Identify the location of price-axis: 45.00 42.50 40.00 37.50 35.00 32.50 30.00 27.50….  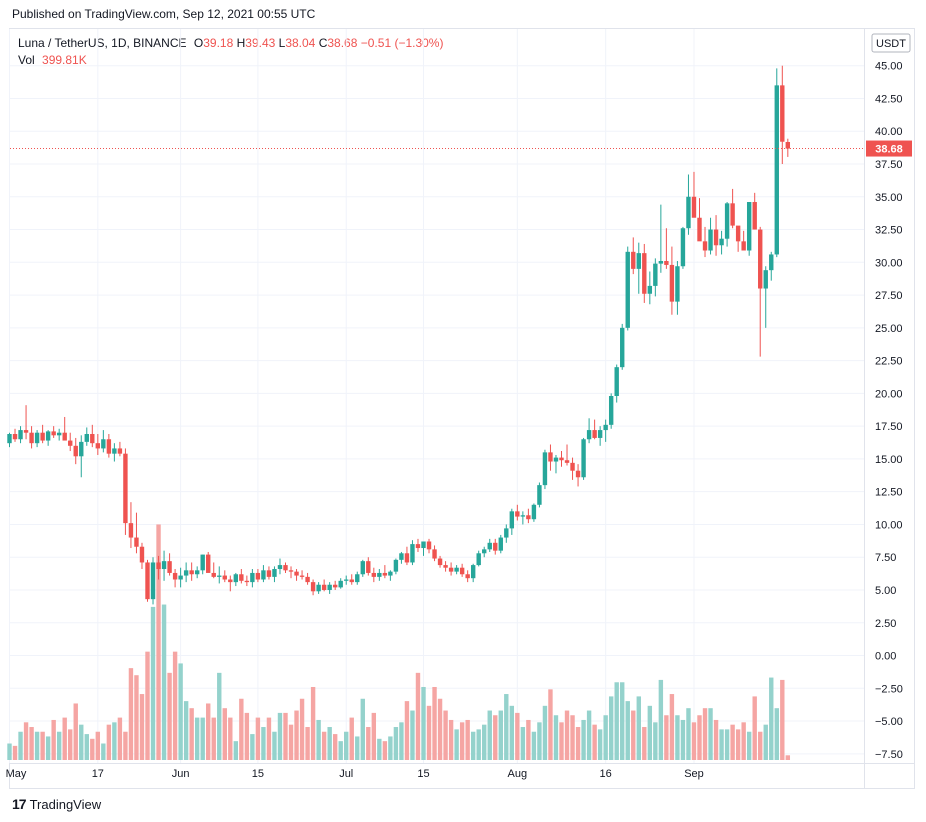
(889, 411).